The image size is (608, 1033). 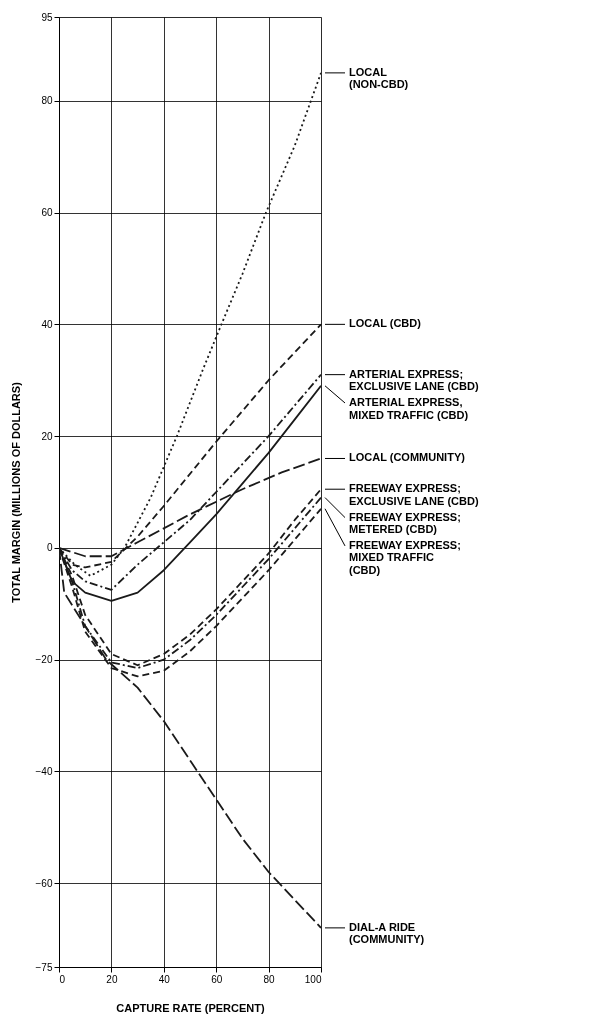 What do you see at coordinates (387, 933) in the screenshot?
I see `text: DIAL-A RIDE (COMMUNITY)` at bounding box center [387, 933].